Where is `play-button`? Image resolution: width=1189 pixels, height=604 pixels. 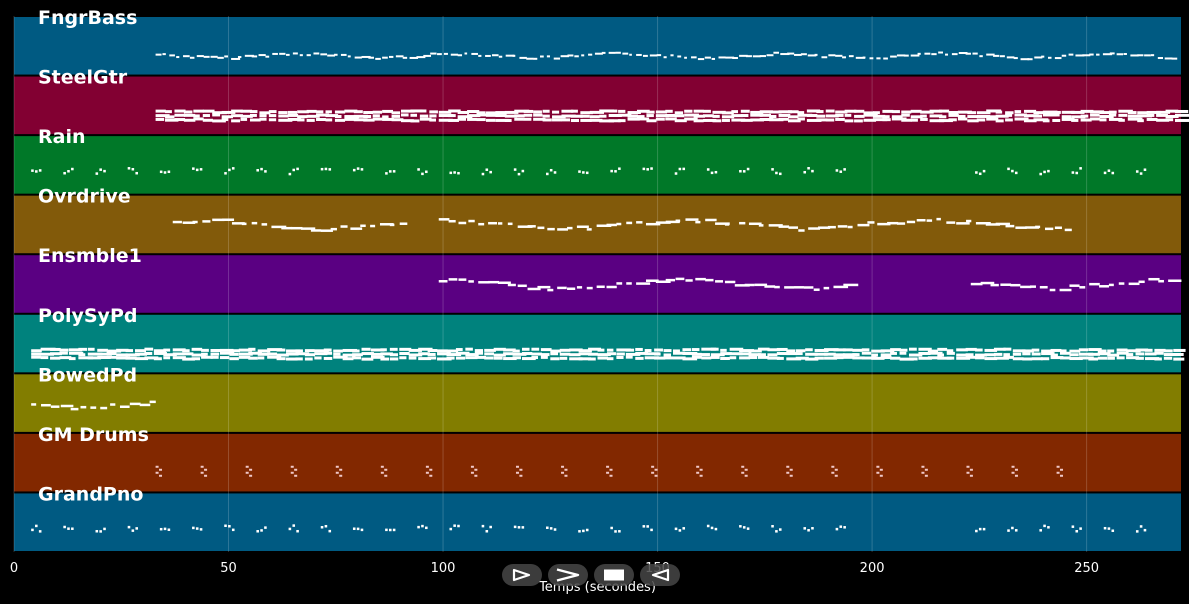
play-button is located at coordinates (522, 575).